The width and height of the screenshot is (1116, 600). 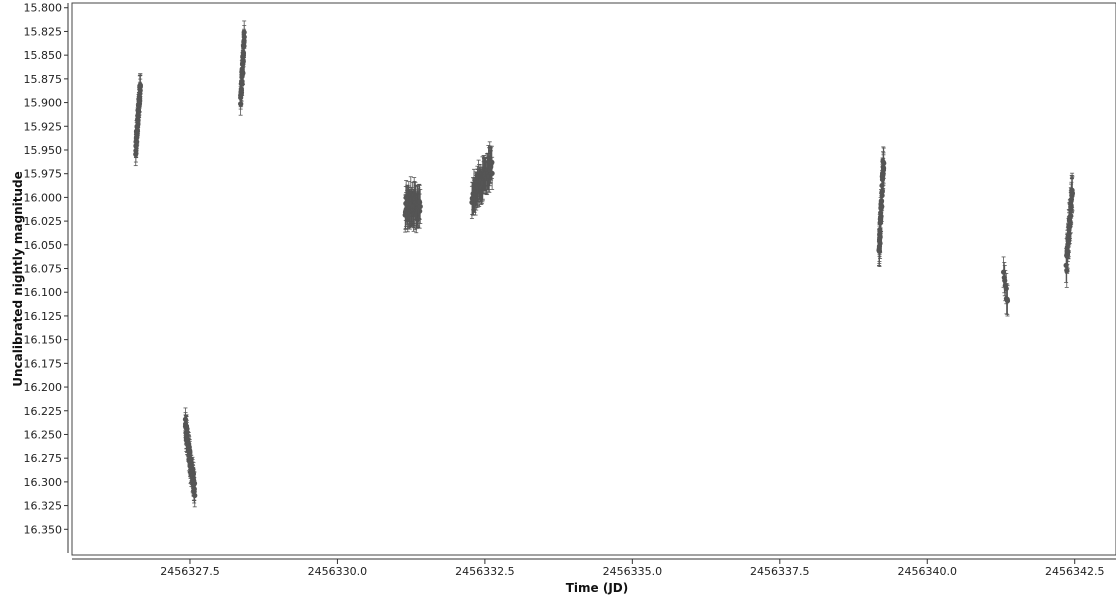 I want to click on y-tick-label: 16.075, so click(x=43, y=269).